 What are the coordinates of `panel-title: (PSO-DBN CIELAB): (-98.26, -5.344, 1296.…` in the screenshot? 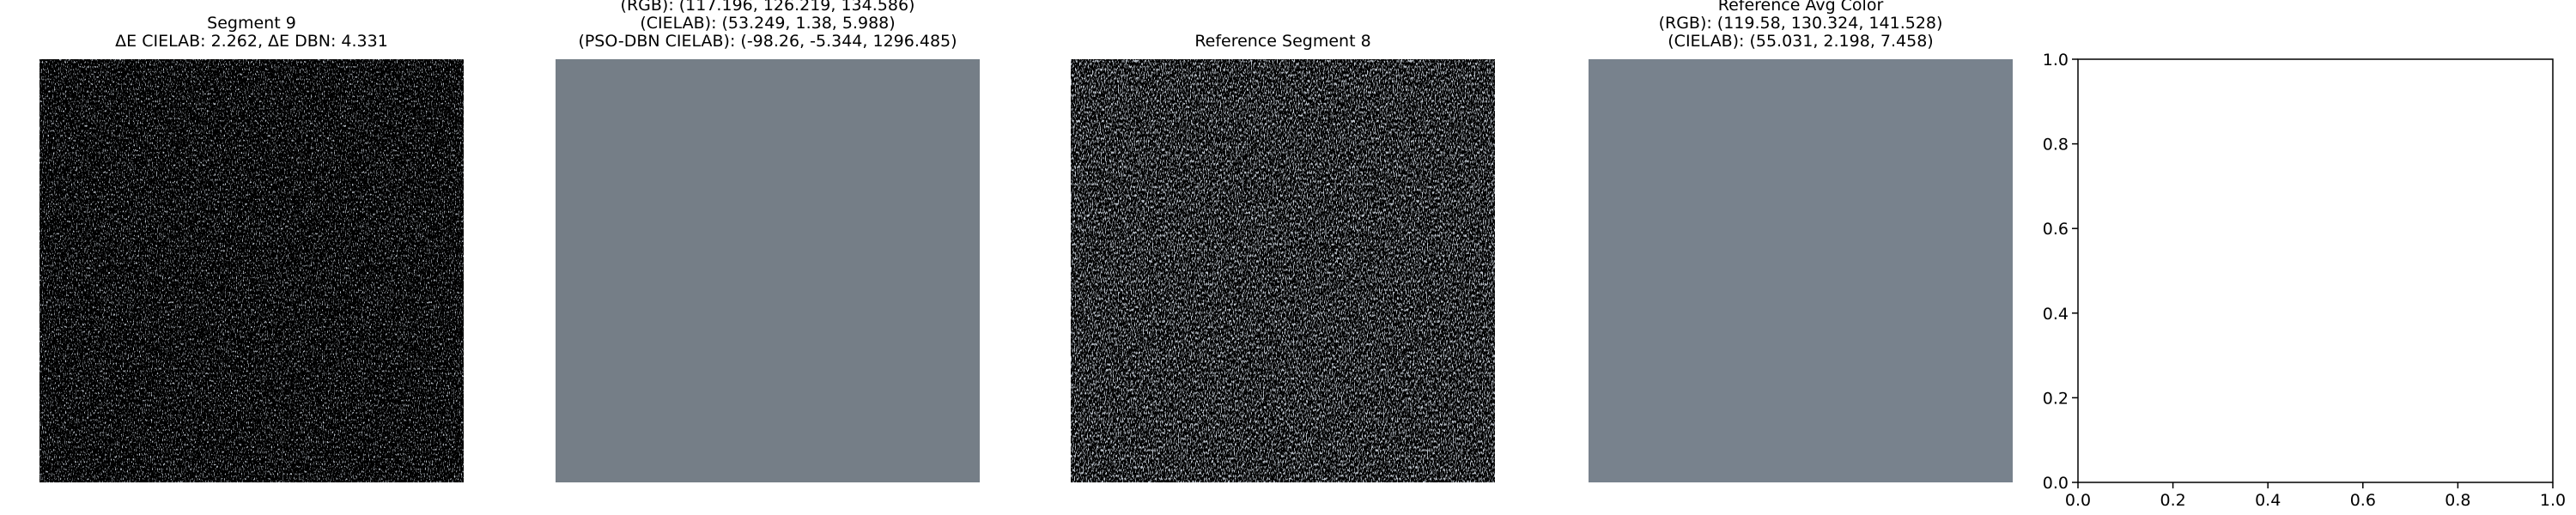 It's located at (768, 41).